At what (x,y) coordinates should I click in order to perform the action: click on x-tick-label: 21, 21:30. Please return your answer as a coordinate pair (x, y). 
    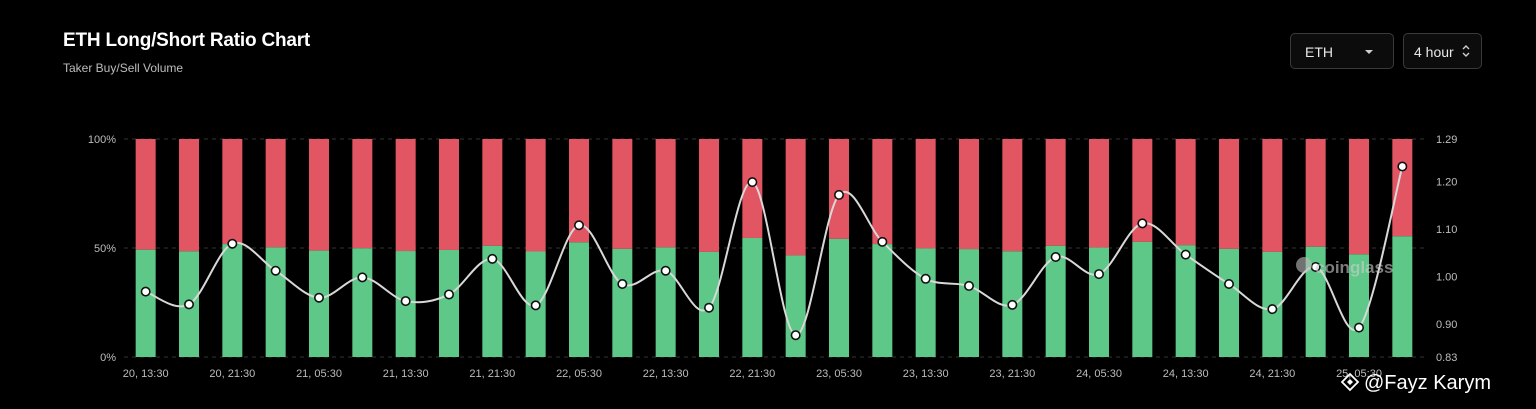
    Looking at the image, I should click on (492, 374).